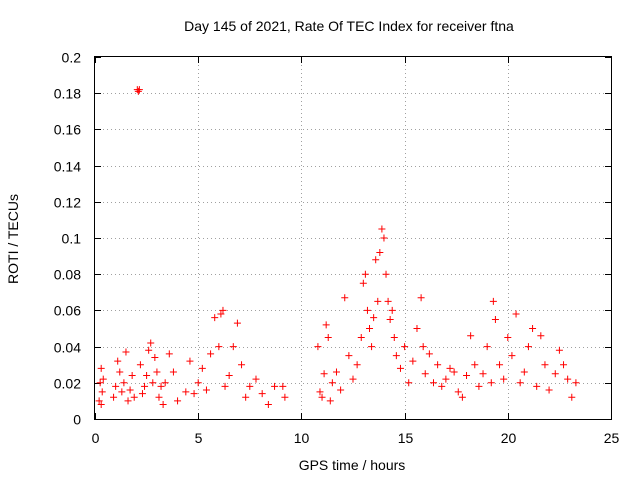  Describe the element at coordinates (67, 348) in the screenshot. I see `y-tick-label: 0.04` at that location.